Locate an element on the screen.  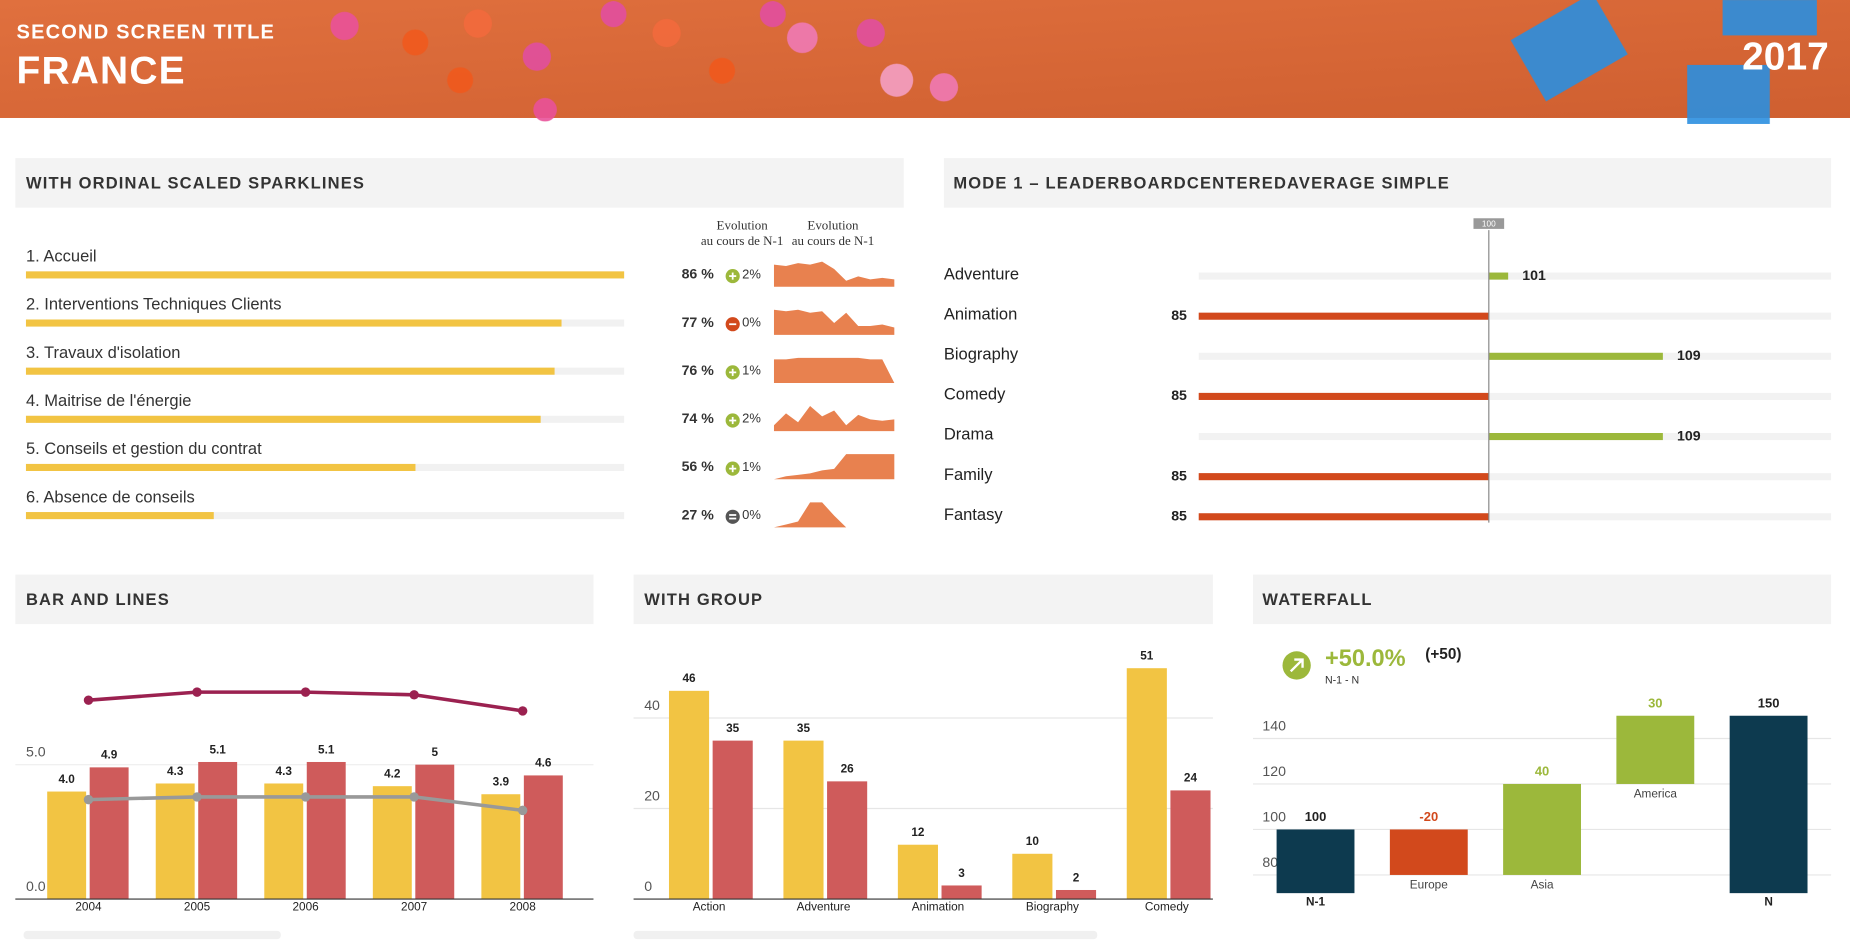
value-label: 10 is located at coordinates (1033, 841).